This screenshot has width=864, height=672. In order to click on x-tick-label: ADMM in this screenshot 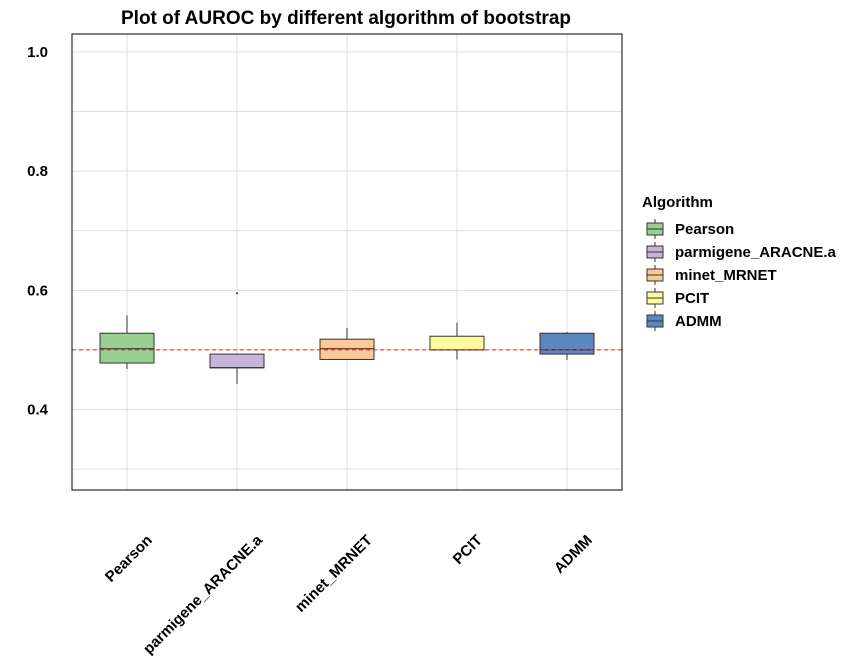, I will do `click(573, 554)`.